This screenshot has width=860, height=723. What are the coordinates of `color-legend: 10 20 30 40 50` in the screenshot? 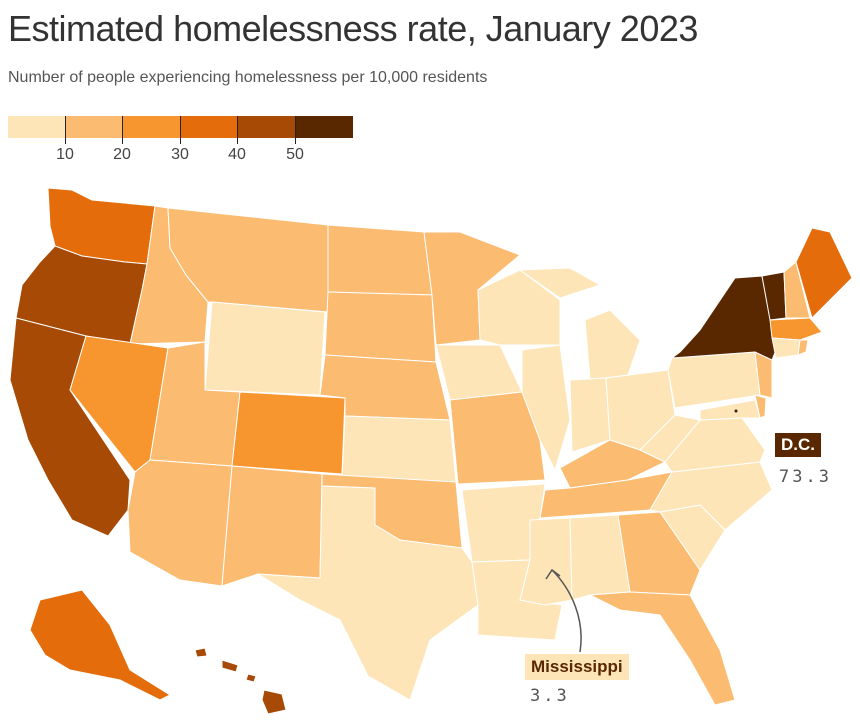 It's located at (180, 146).